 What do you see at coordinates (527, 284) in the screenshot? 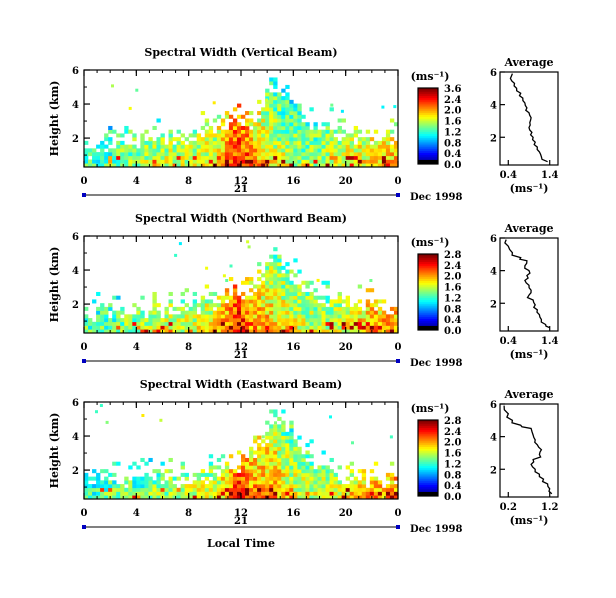
I see `average-profile-line` at bounding box center [527, 284].